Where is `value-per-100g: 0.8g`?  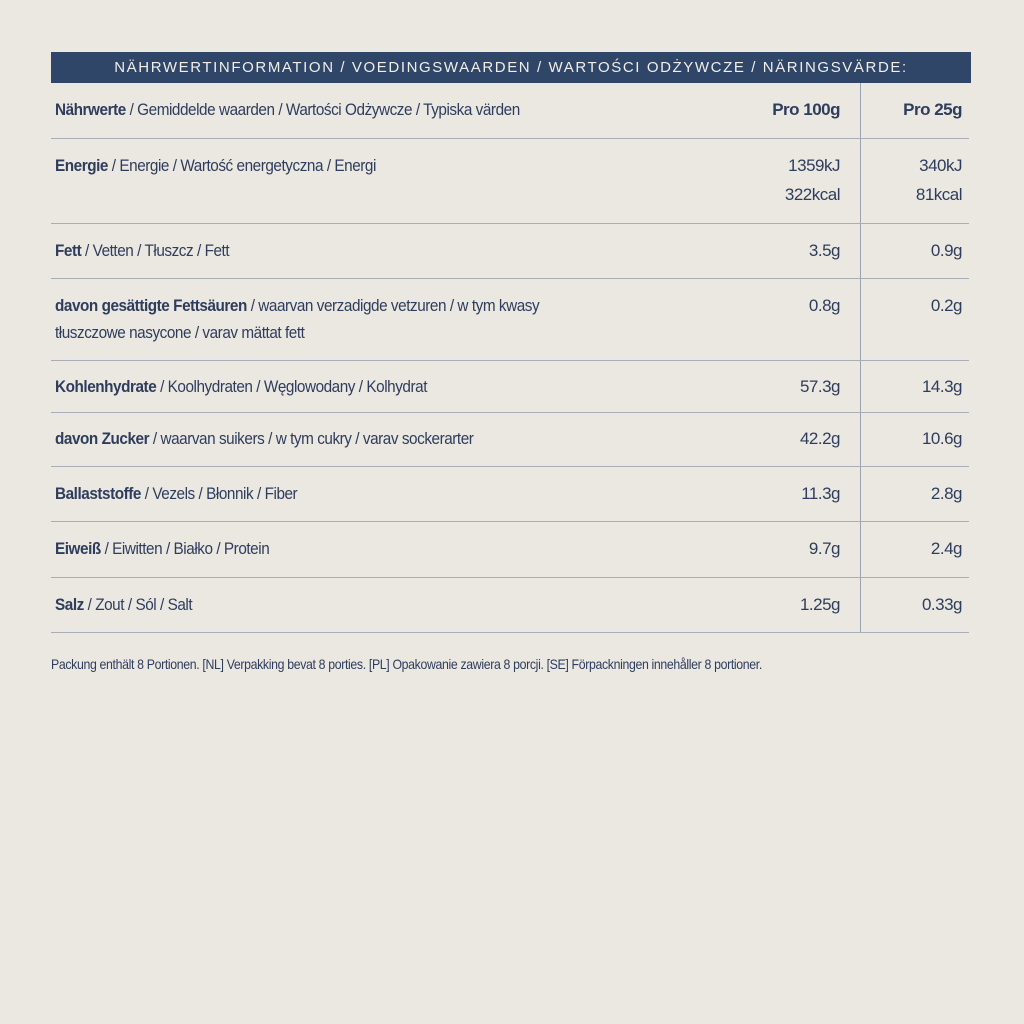
value-per-100g: 0.8g is located at coordinates (824, 305).